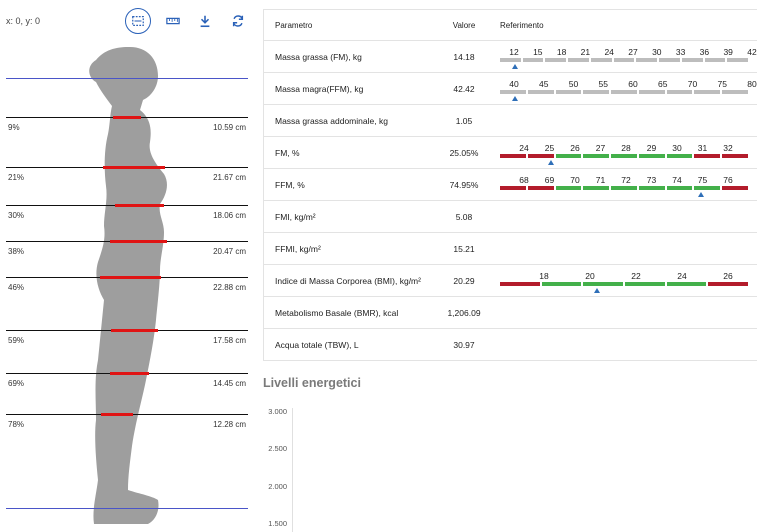  What do you see at coordinates (651, 148) in the screenshot?
I see `scale-tick-label: 29` at bounding box center [651, 148].